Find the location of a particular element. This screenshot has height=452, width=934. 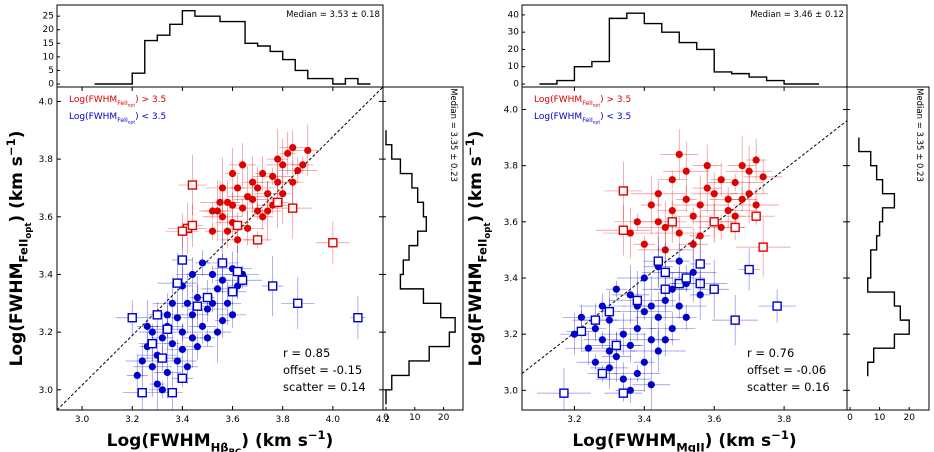

y-tick-label: 3.8 is located at coordinates (46, 160).